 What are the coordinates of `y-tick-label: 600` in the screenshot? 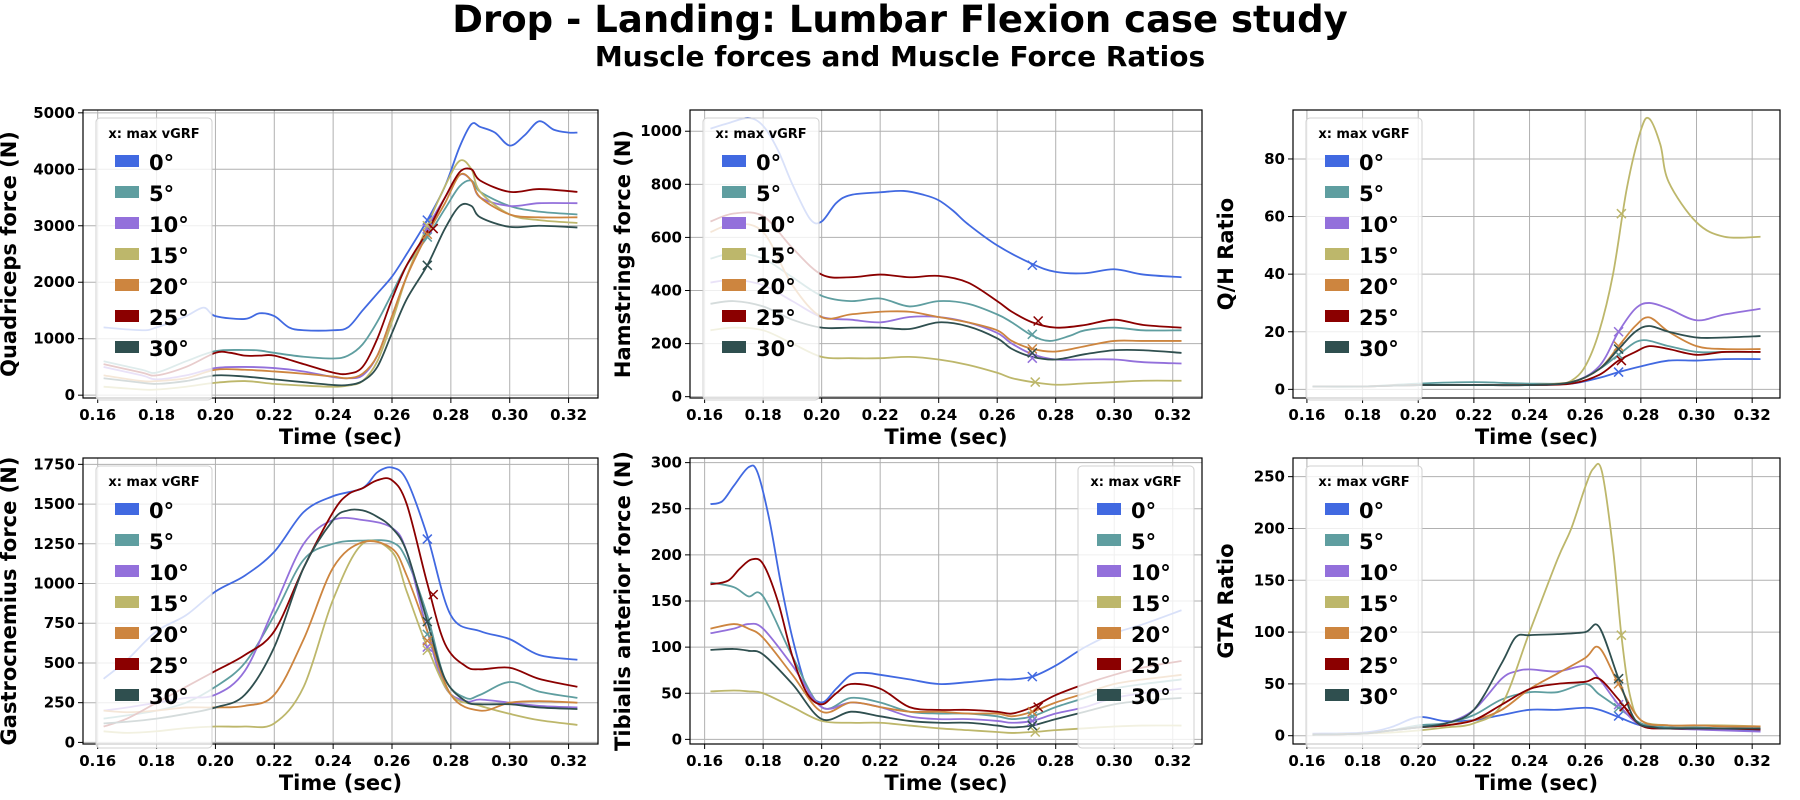 It's located at (666, 237).